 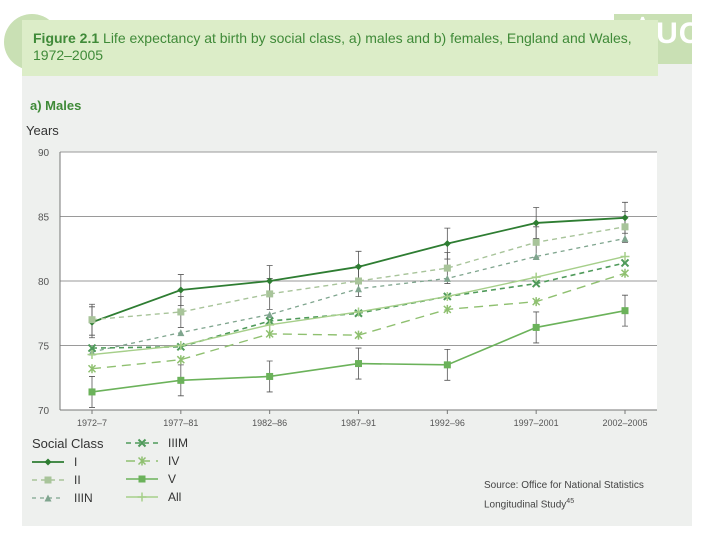 What do you see at coordinates (570, 501) in the screenshot?
I see `source-superscript: 45` at bounding box center [570, 501].